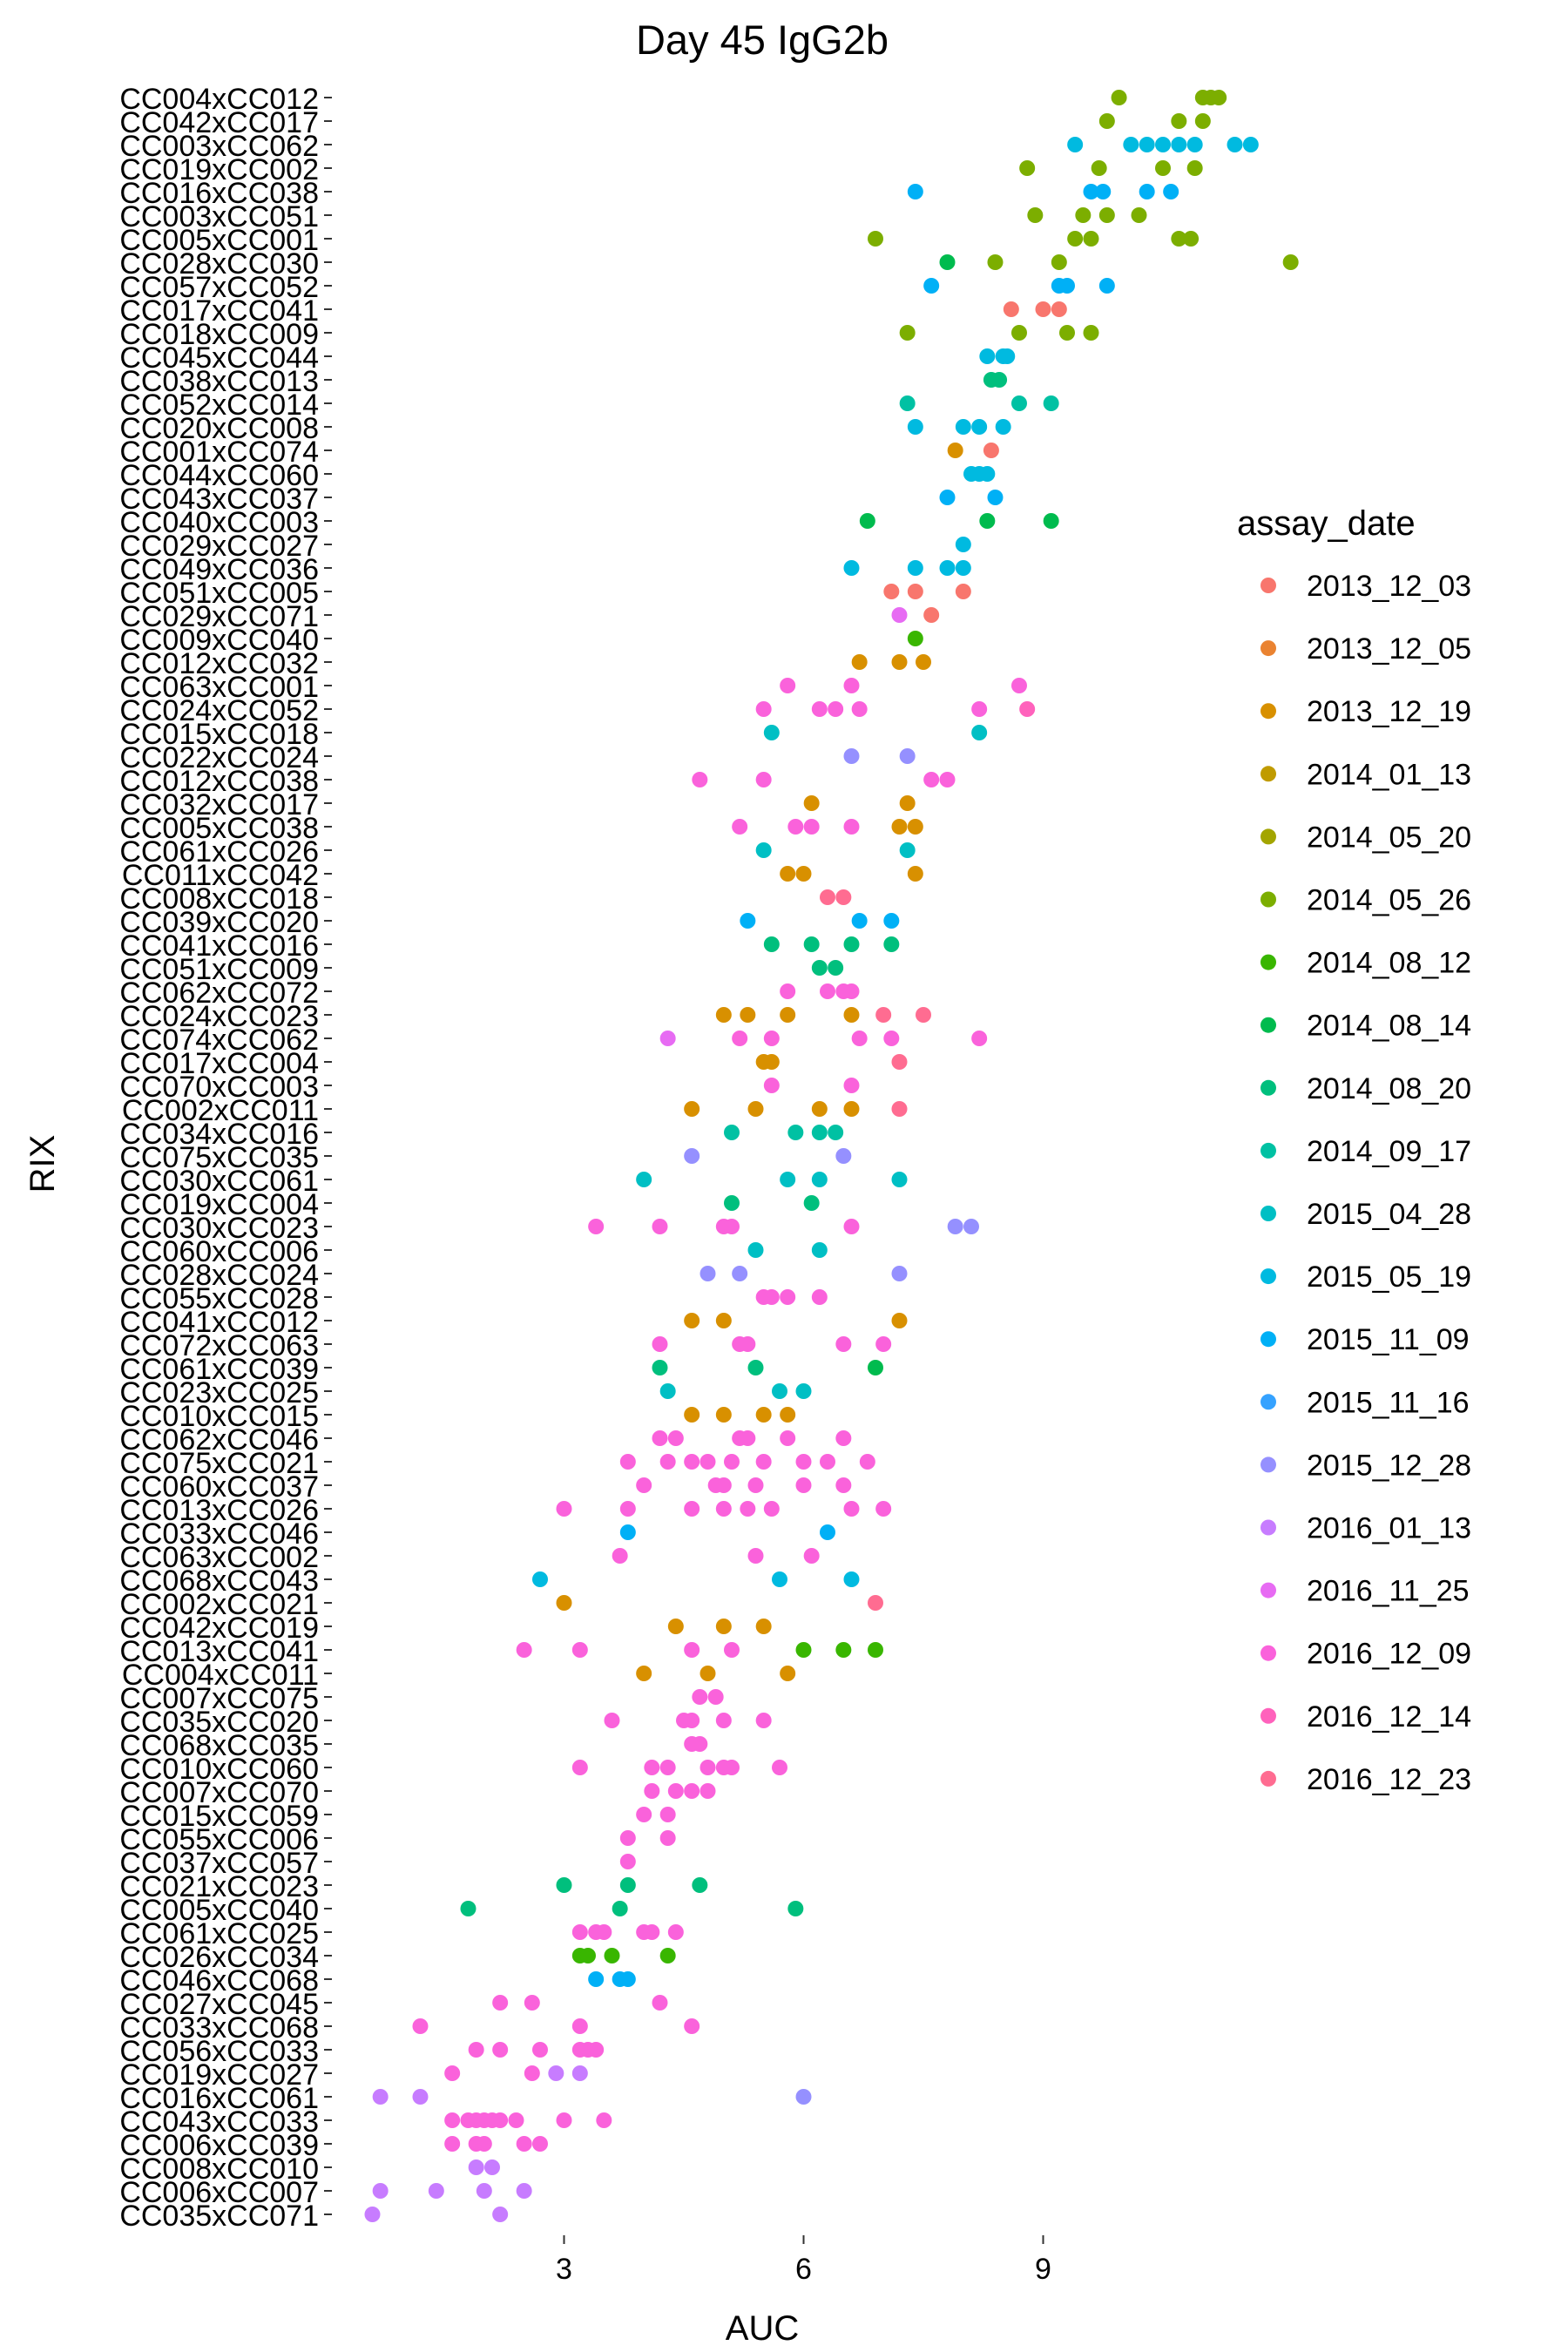 The height and width of the screenshot is (2352, 1568). What do you see at coordinates (219, 663) in the screenshot?
I see `y-tick-label: CC012xCC032` at bounding box center [219, 663].